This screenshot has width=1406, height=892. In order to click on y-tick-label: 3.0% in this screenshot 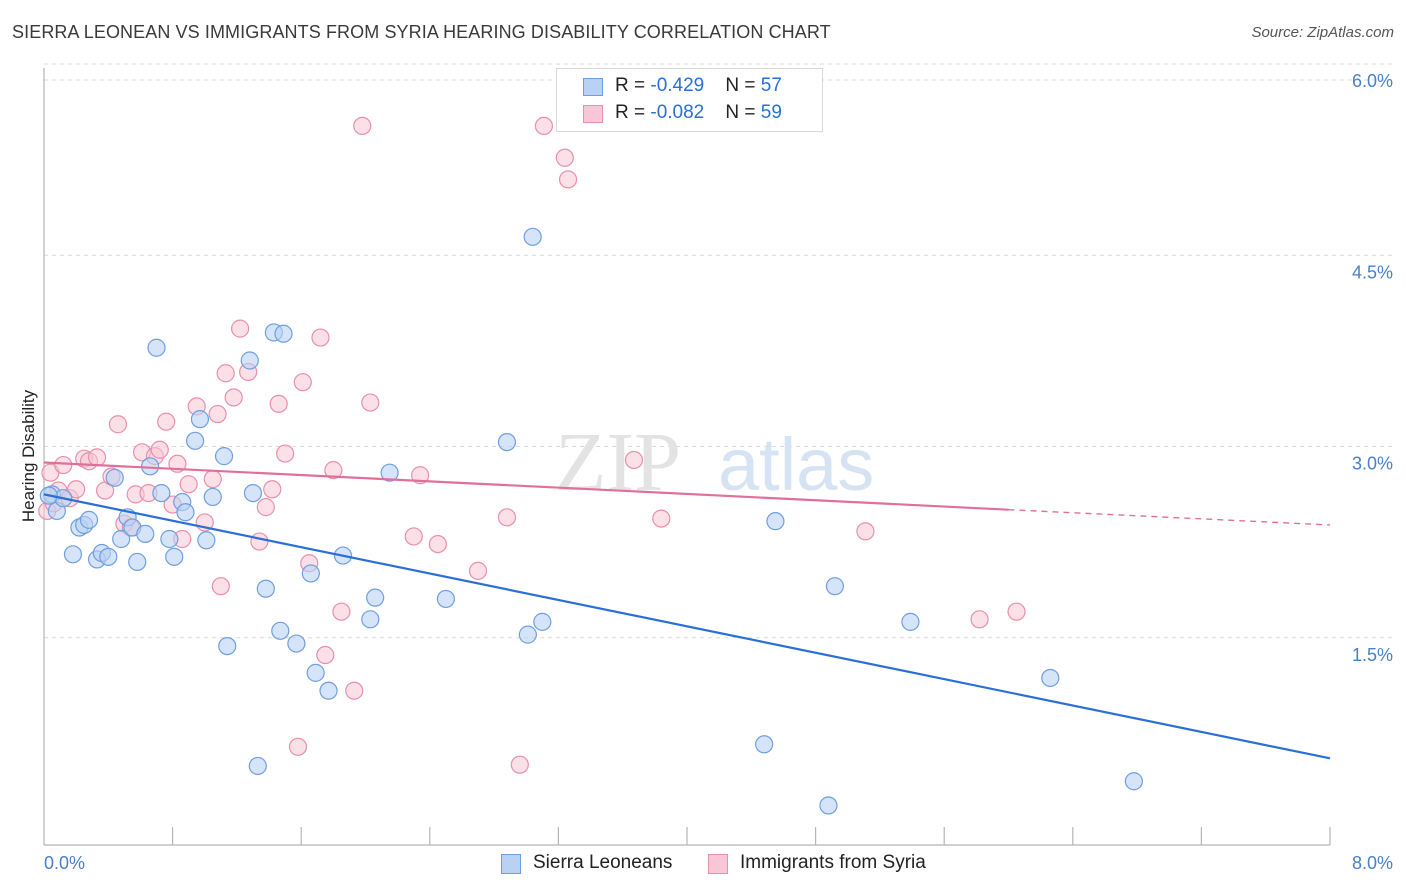, I will do `click(1372, 464)`.